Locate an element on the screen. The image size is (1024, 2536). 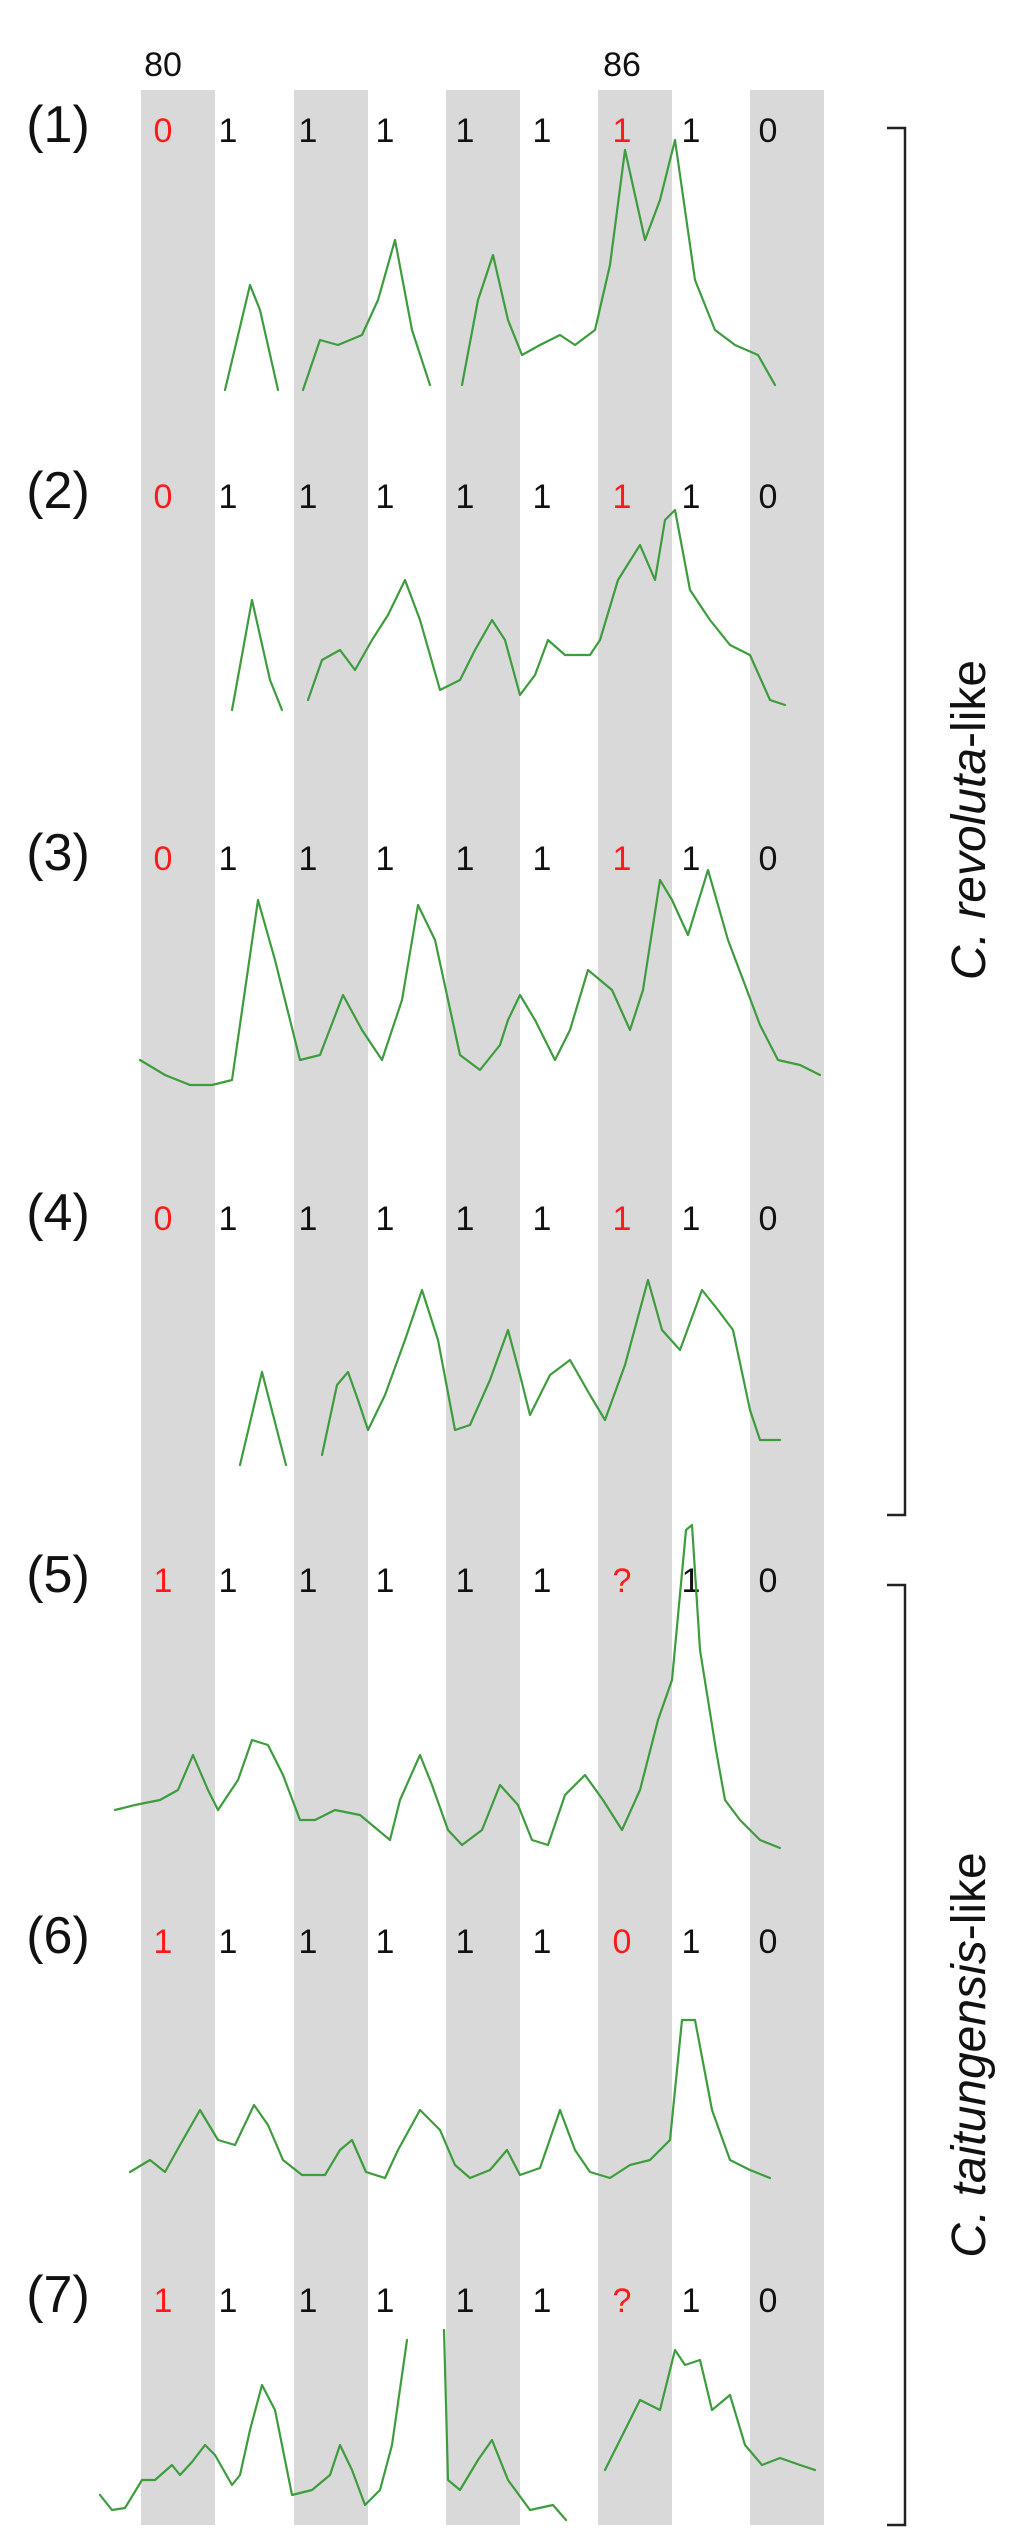
group-label: C. revoluta-like is located at coordinates (969, 820).